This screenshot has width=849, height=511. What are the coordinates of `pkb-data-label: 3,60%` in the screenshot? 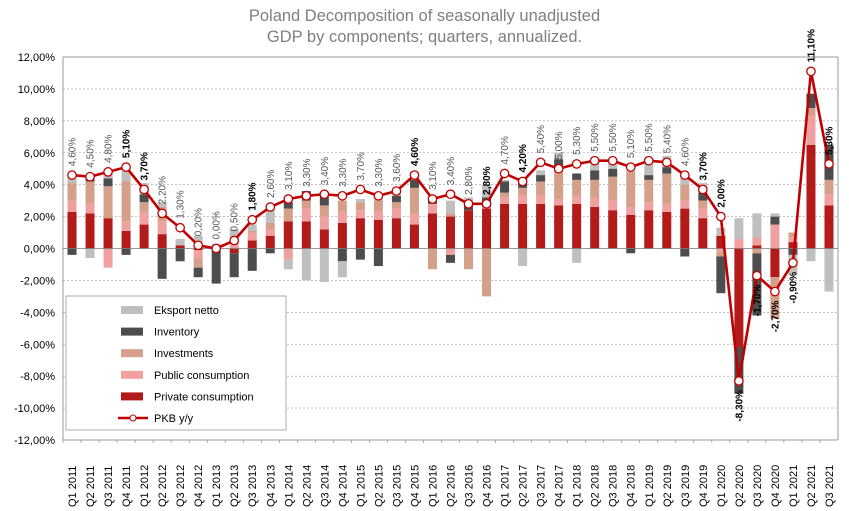 It's located at (397, 168).